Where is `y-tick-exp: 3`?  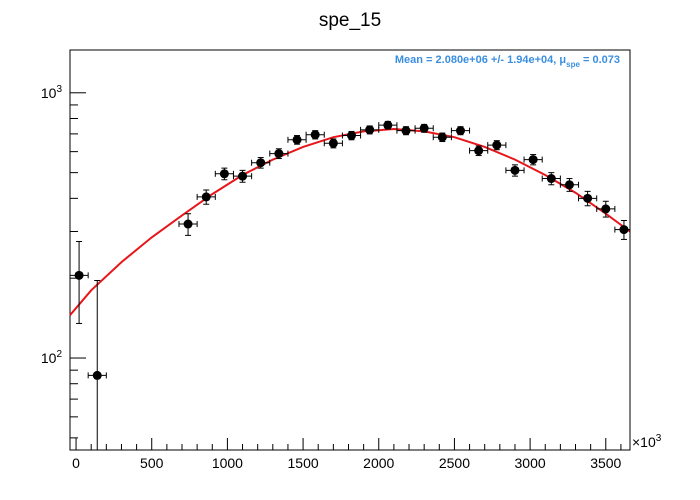 y-tick-exp: 3 is located at coordinates (59, 89).